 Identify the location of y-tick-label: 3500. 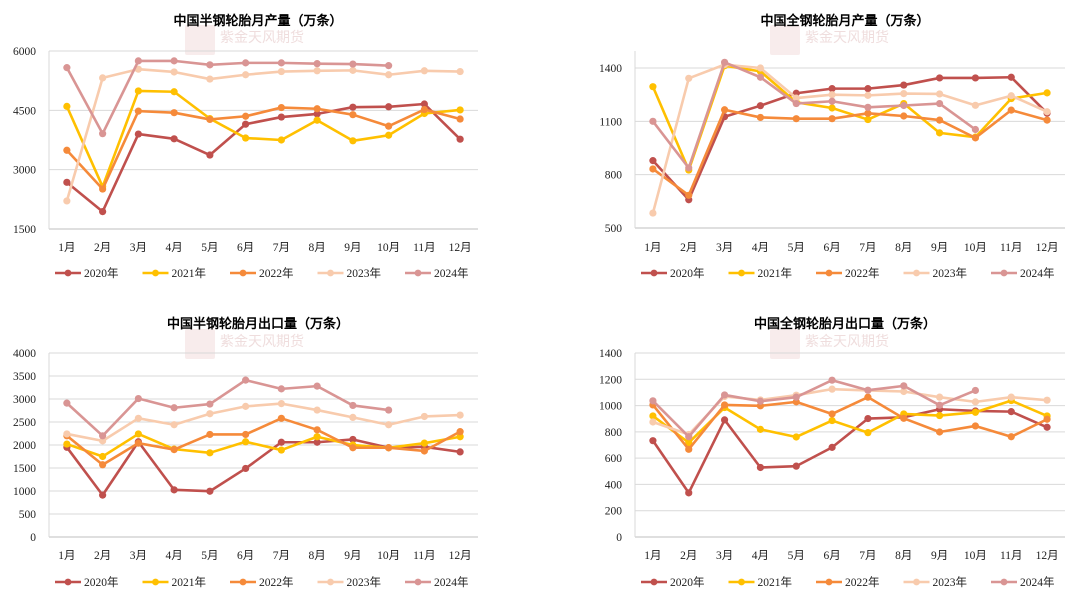
(24, 377).